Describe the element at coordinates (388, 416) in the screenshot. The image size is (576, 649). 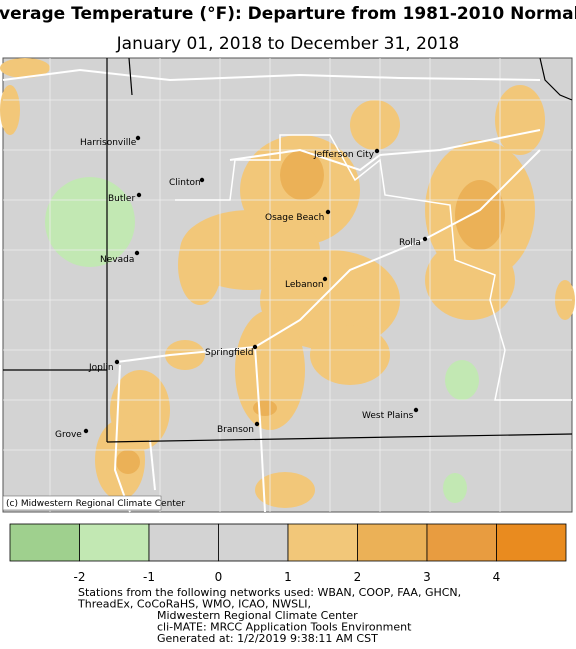
I see `city-label: West Plains` at that location.